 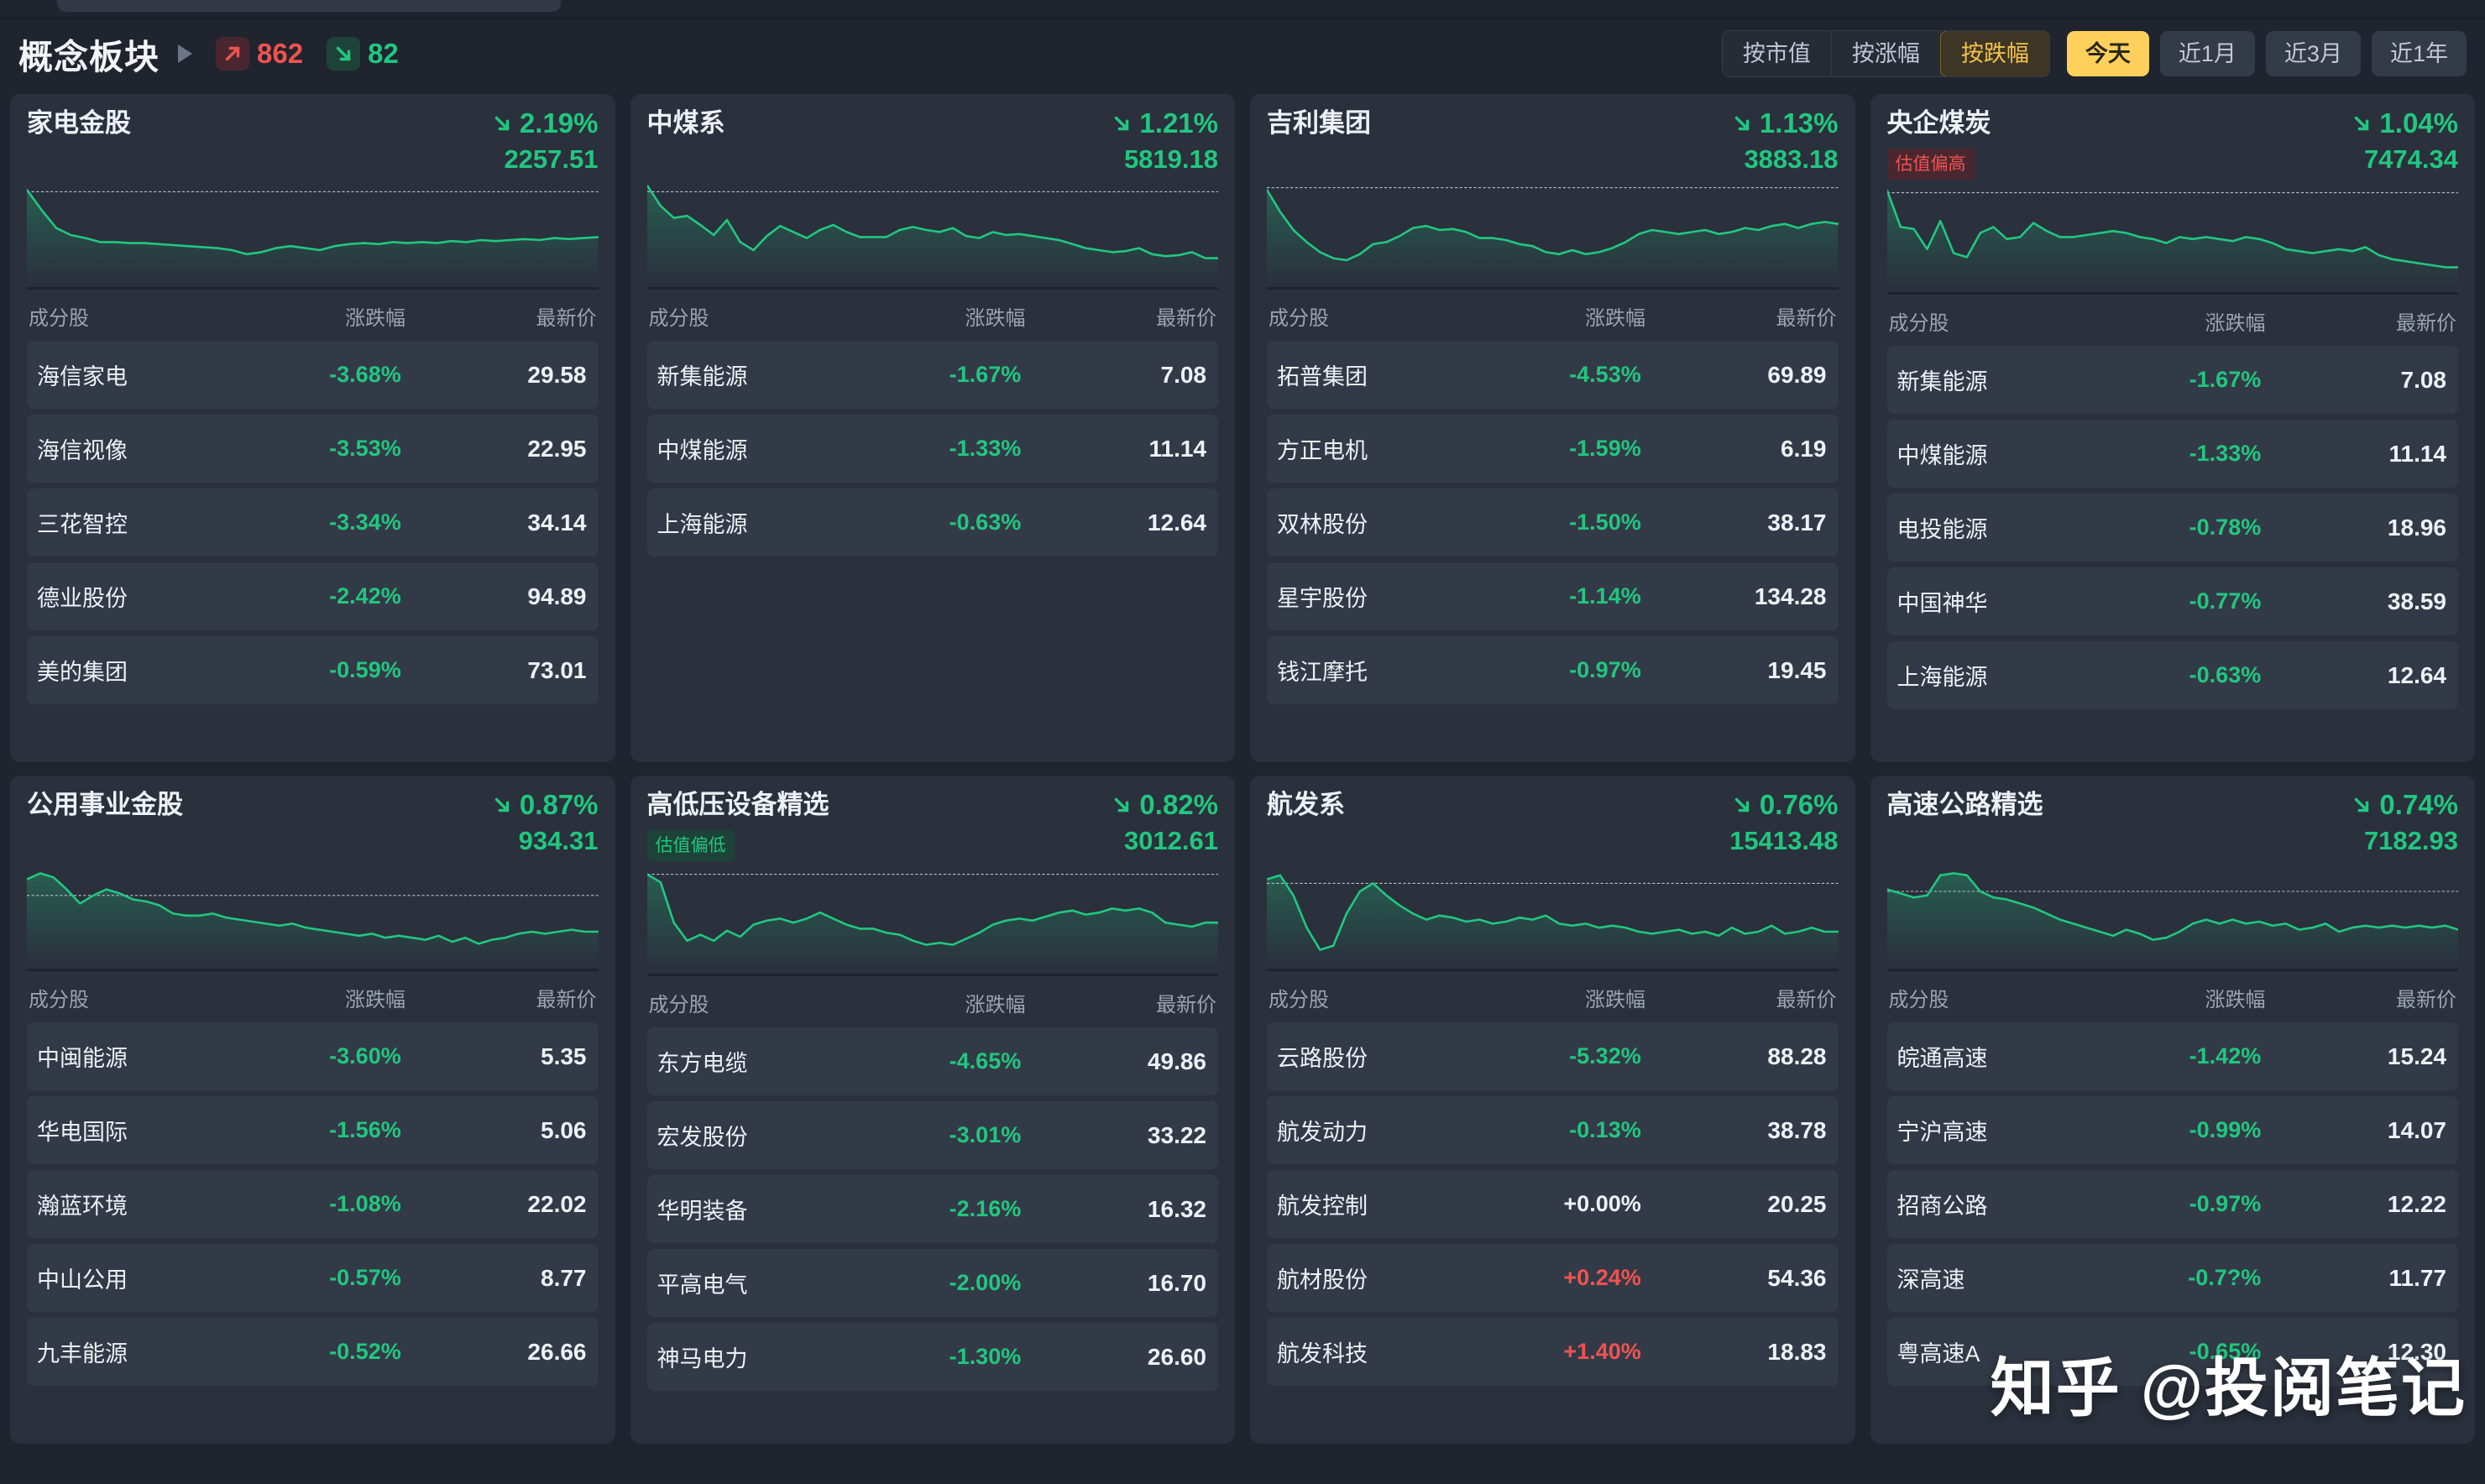 I want to click on title-group: 概念板块 862 82, so click(x=208, y=54).